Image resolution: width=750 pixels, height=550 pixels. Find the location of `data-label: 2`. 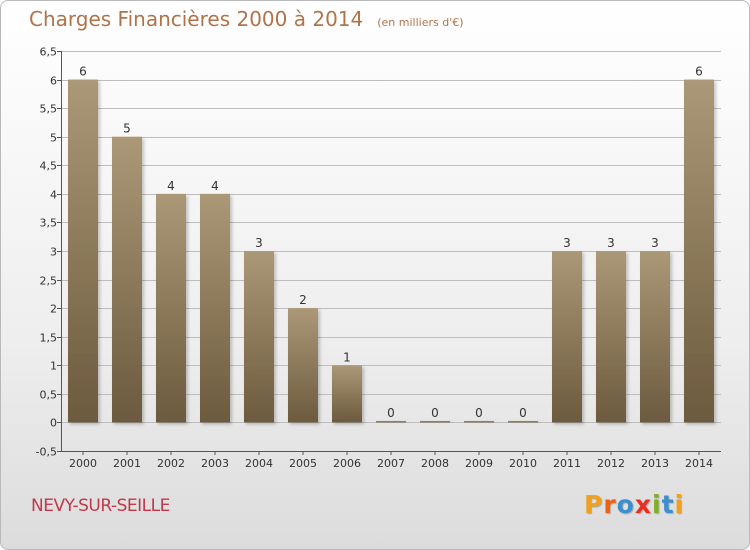

data-label: 2 is located at coordinates (303, 300).